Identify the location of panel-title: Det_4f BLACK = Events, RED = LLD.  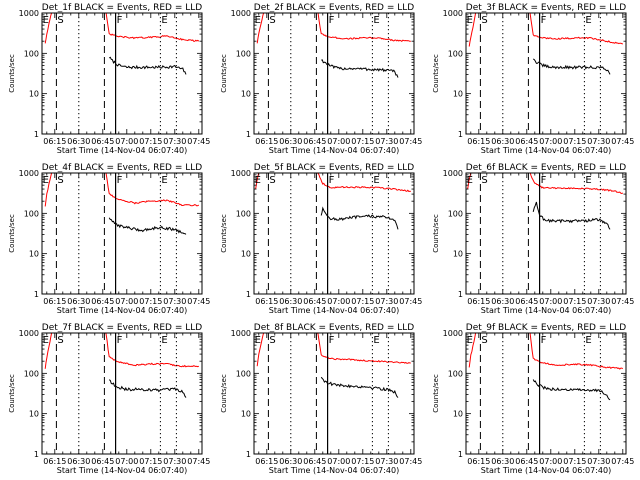
(122, 168).